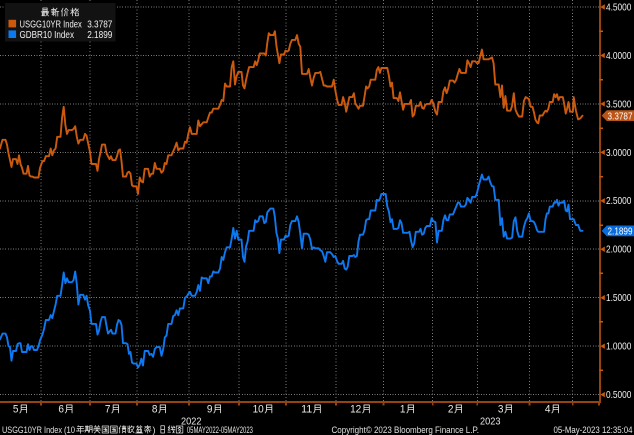  What do you see at coordinates (619, 7) in the screenshot?
I see `svg-text: 4.5000` at bounding box center [619, 7].